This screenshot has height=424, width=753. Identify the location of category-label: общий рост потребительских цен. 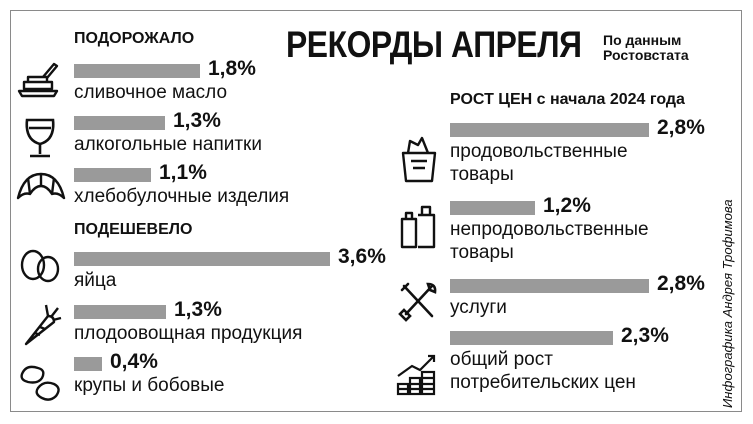
(543, 371).